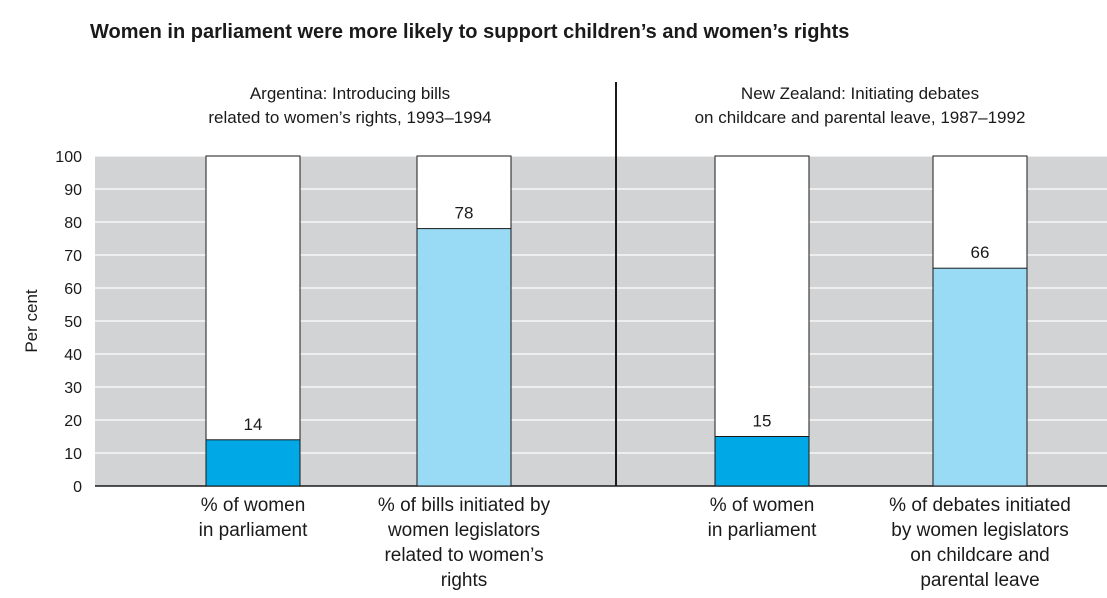 Image resolution: width=1107 pixels, height=598 pixels. I want to click on y-tick-label: 10, so click(73, 454).